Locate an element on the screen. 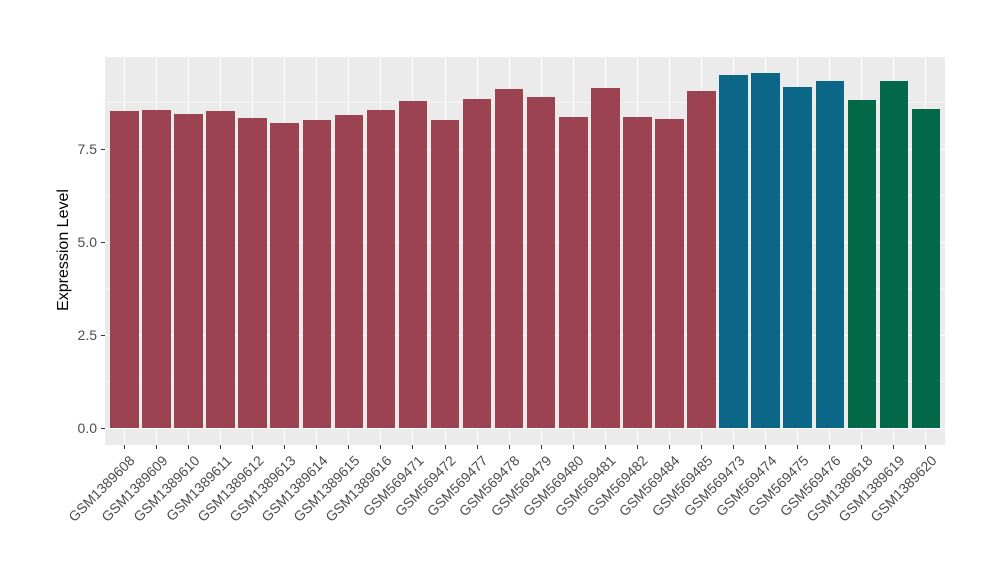 This screenshot has height=580, width=1000. y-tick-label: 7.5 is located at coordinates (87, 149).